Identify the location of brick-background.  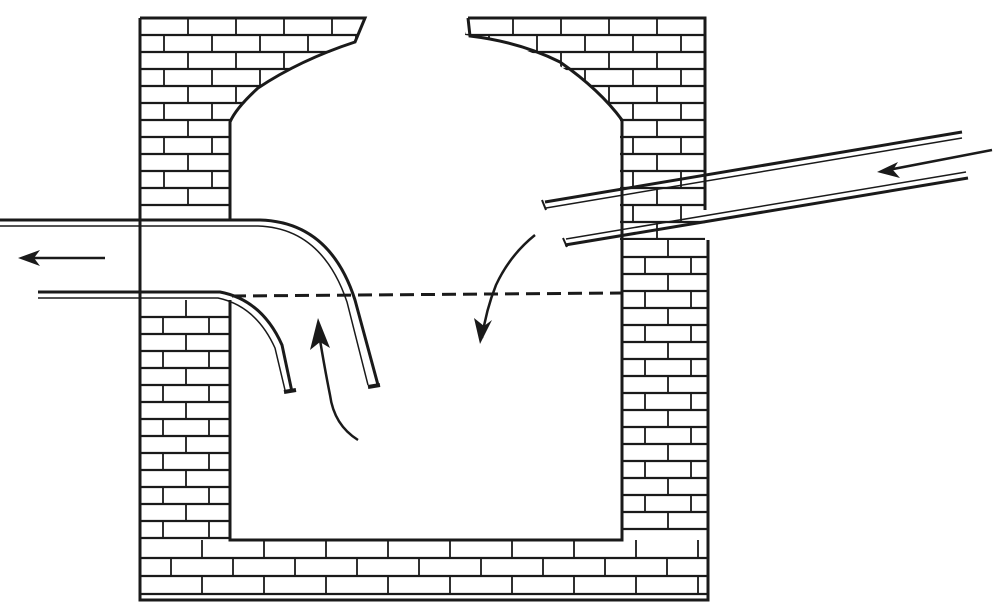
(424, 571).